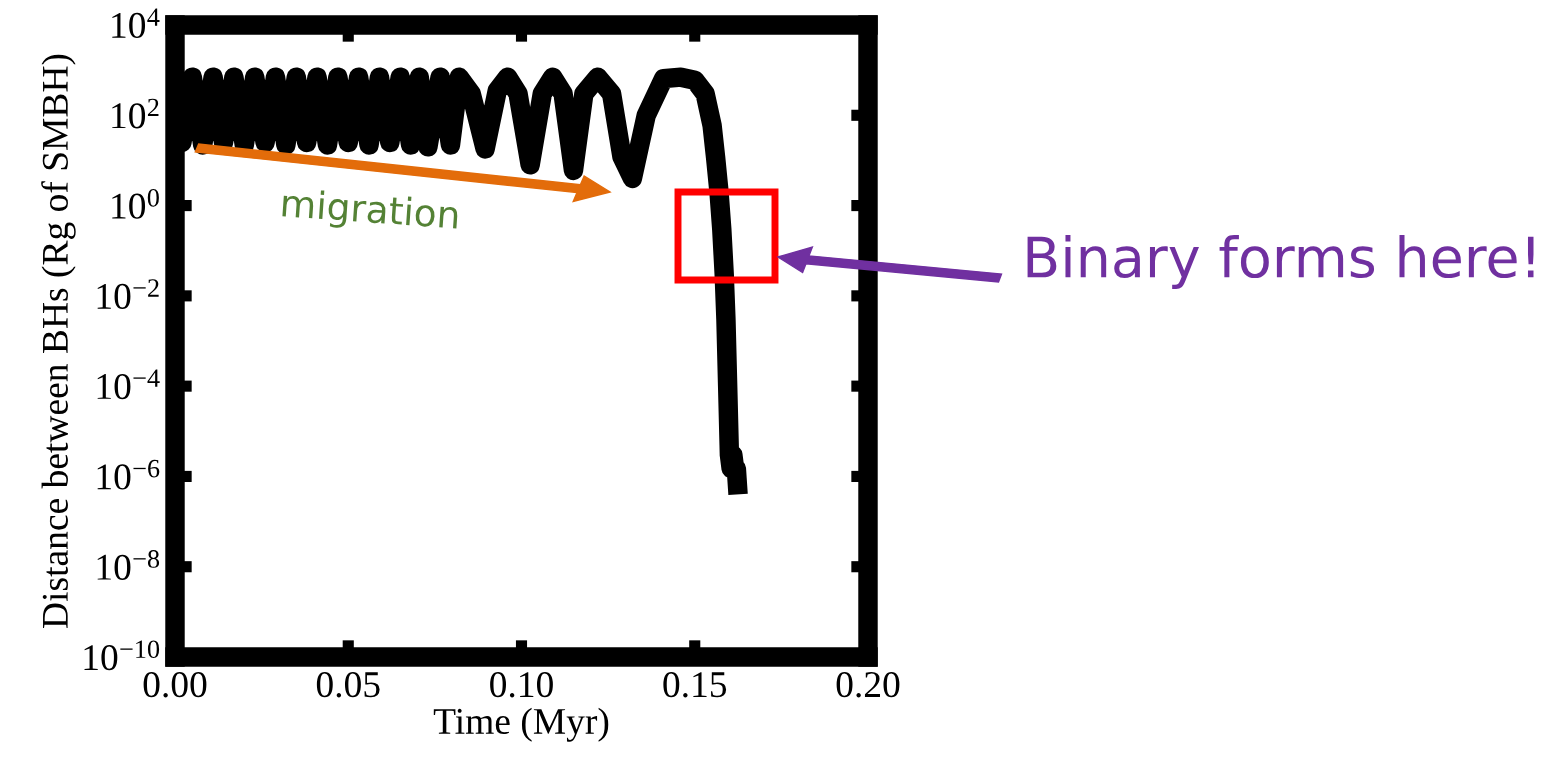  I want to click on x-tick-label: 0.00, so click(175, 684).